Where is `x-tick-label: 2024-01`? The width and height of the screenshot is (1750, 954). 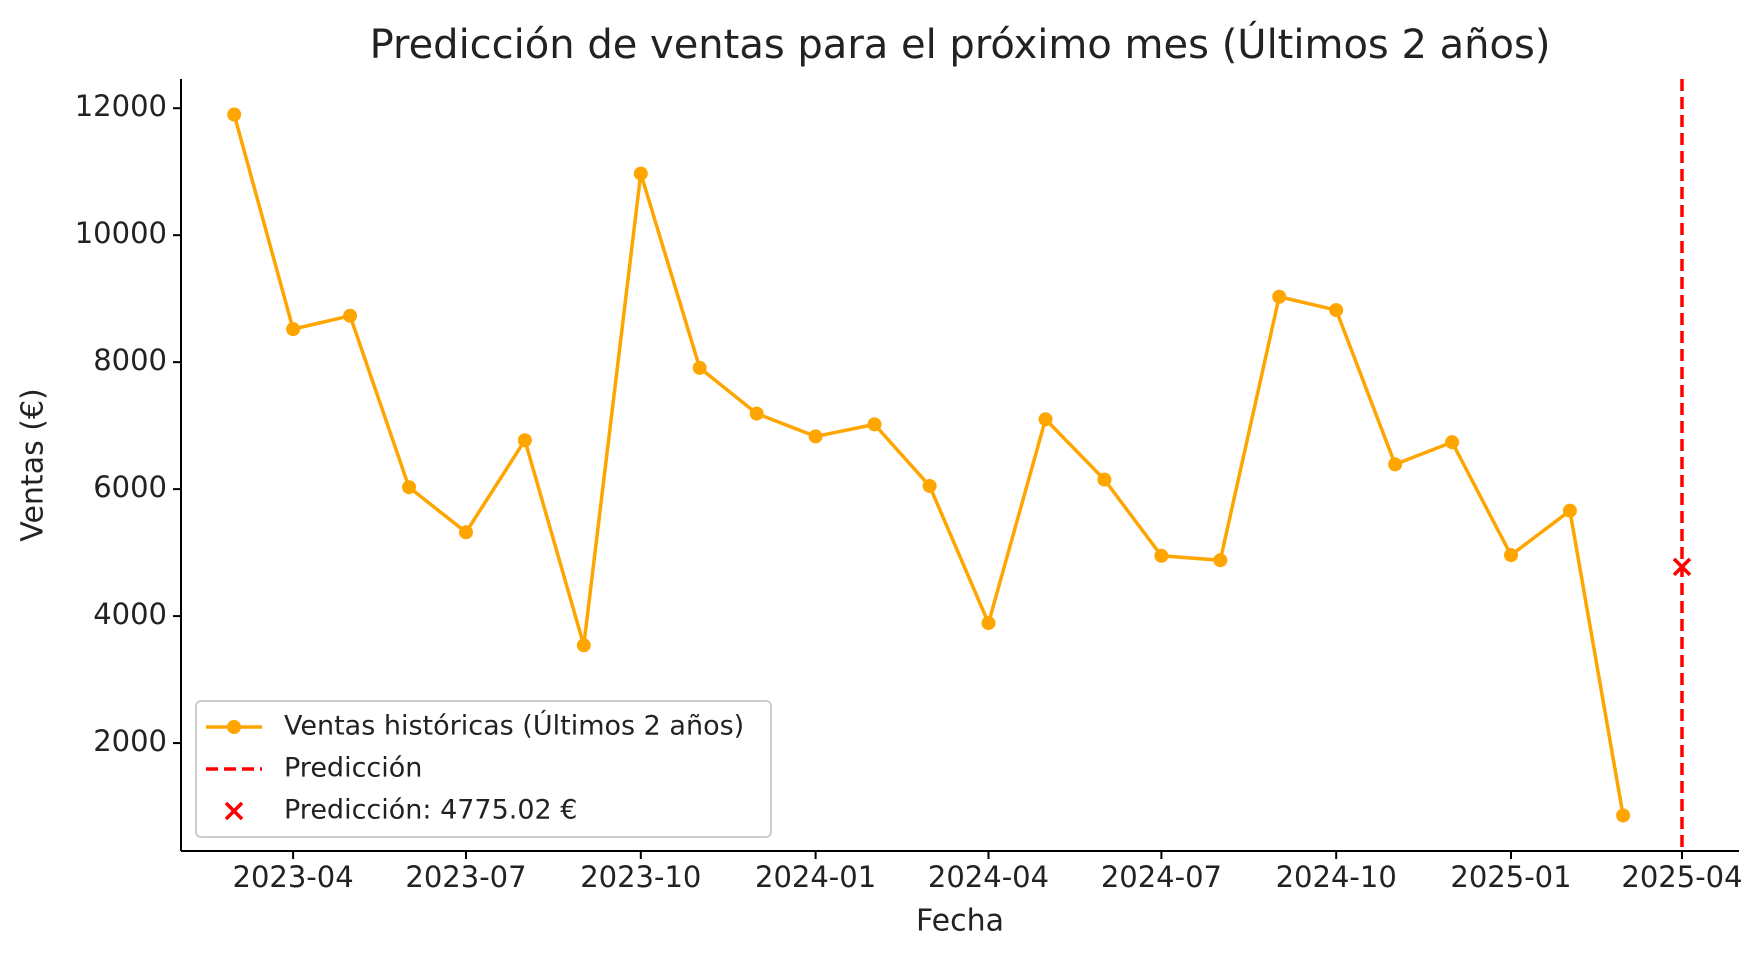 x-tick-label: 2024-01 is located at coordinates (815, 877).